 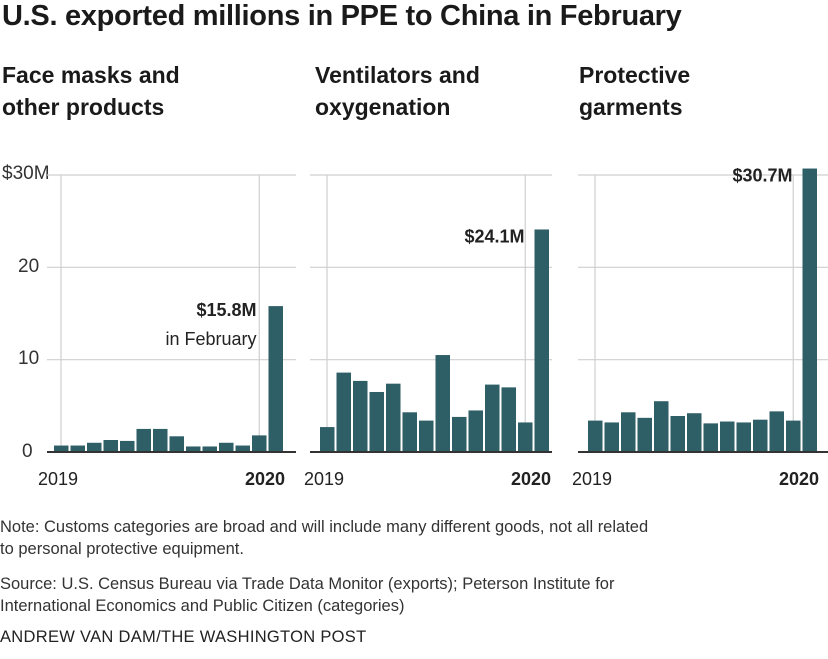 I want to click on panel-title-line: Face masks and, so click(x=91, y=75).